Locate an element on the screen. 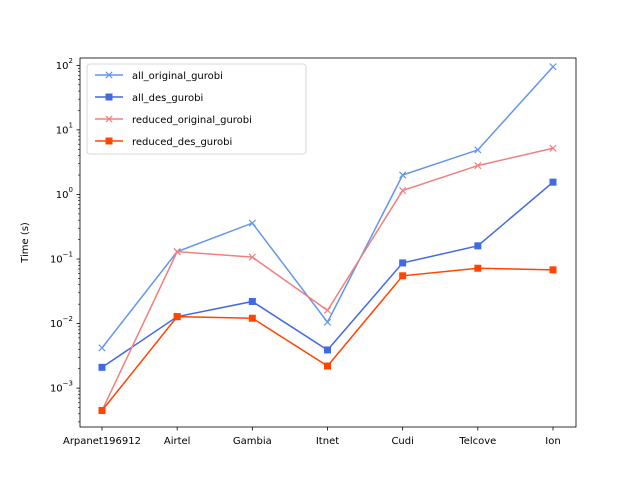 The image size is (640, 480). y-tick-label: 10¹ is located at coordinates (64, 128).